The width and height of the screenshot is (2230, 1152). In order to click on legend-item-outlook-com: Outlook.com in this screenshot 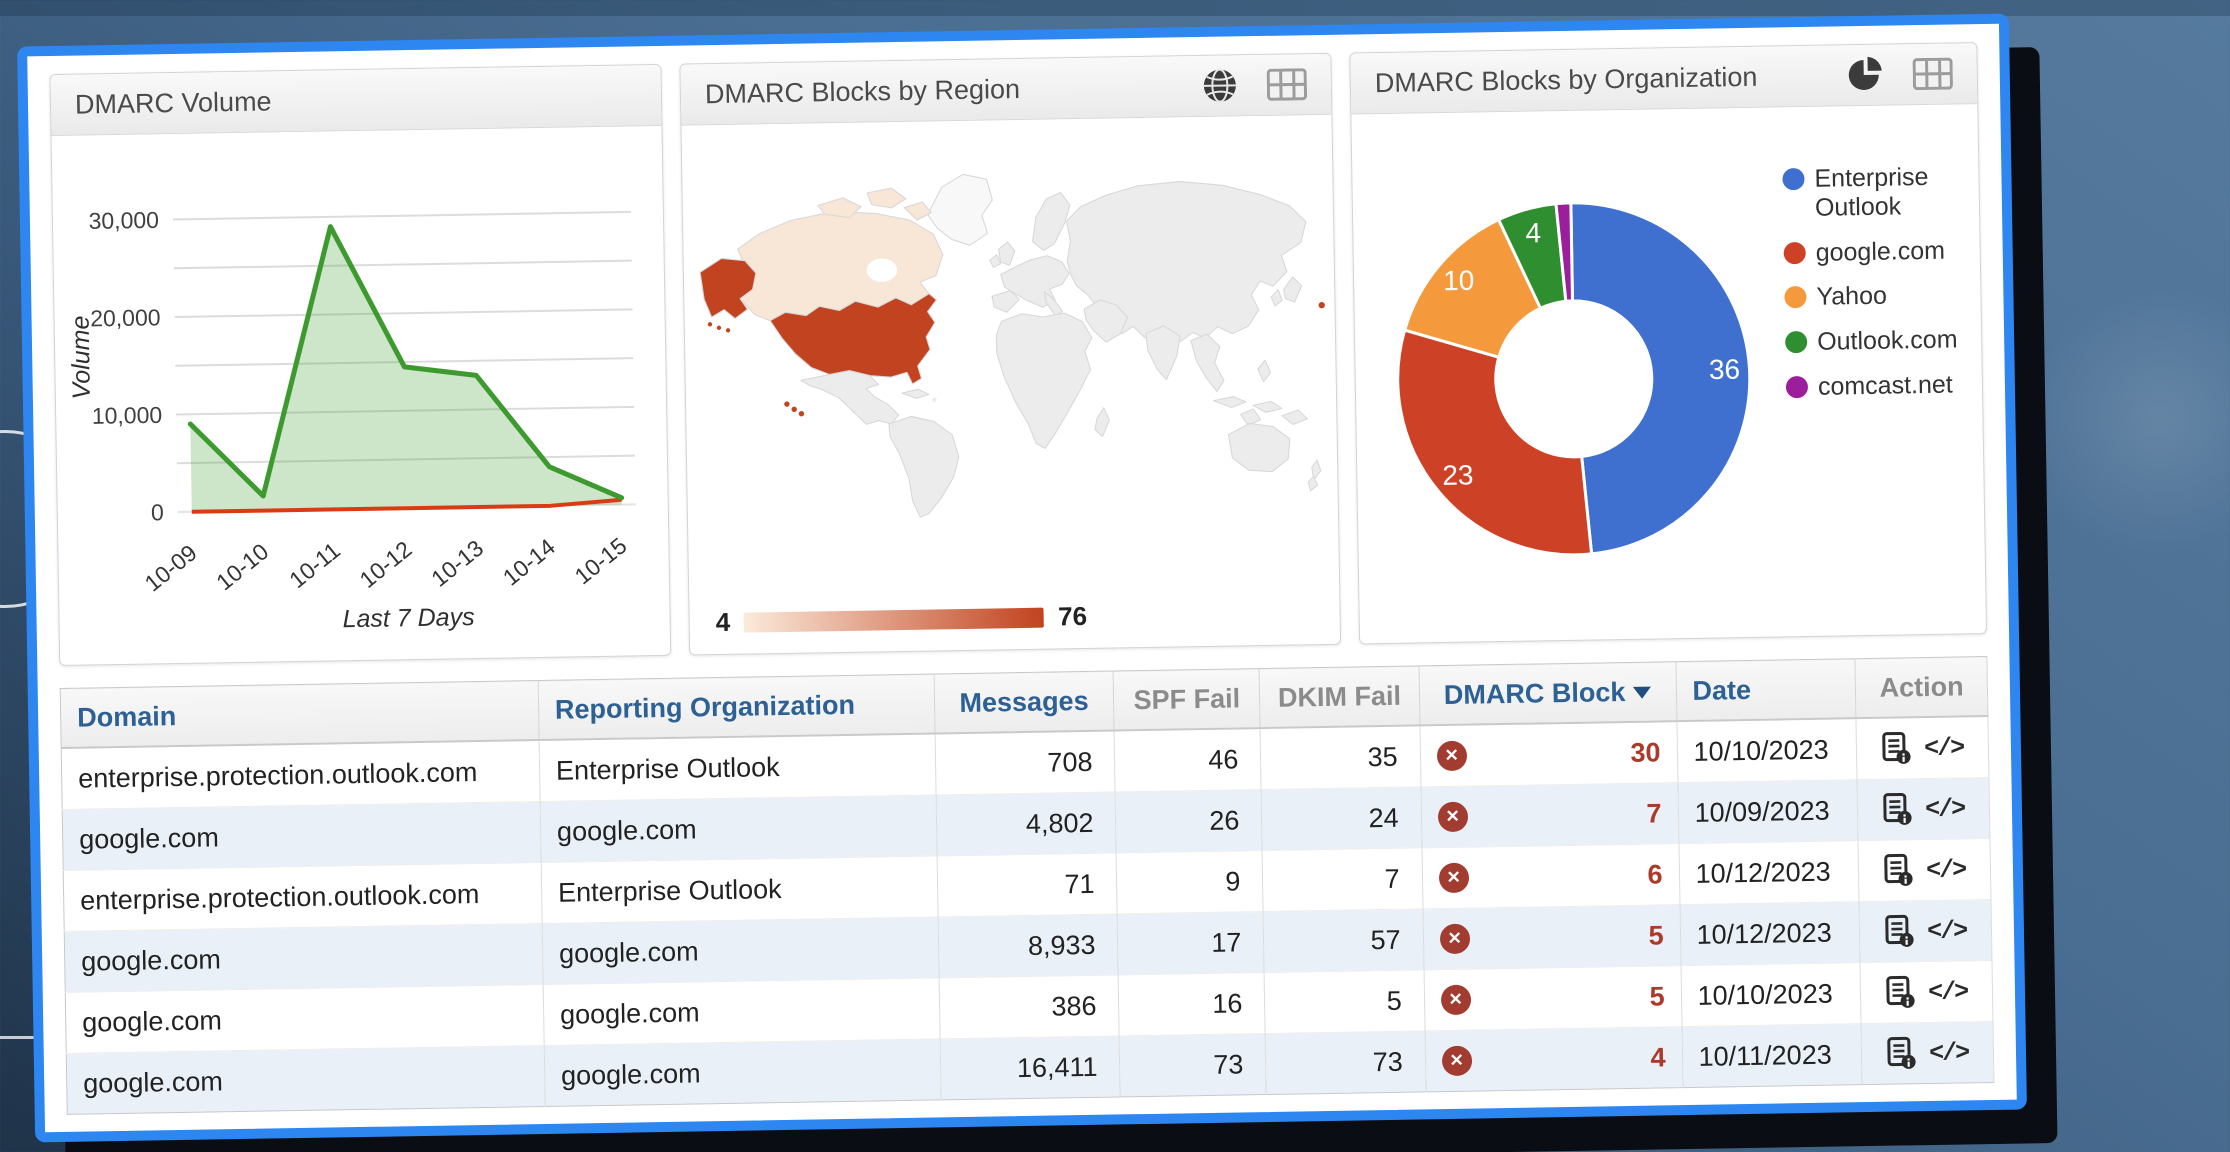, I will do `click(1883, 341)`.